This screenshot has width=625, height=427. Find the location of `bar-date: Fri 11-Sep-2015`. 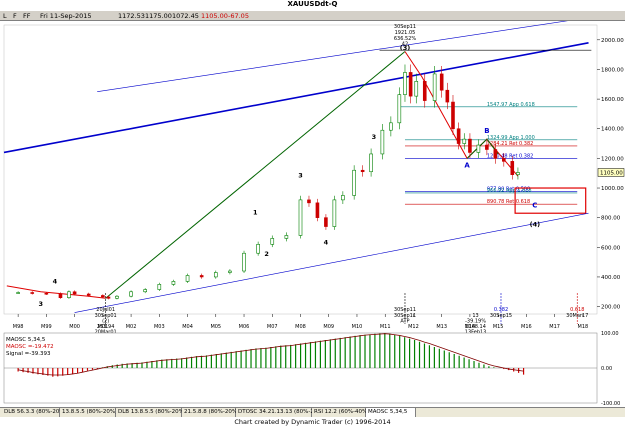

bar-date: Fri 11-Sep-2015 is located at coordinates (66, 16).